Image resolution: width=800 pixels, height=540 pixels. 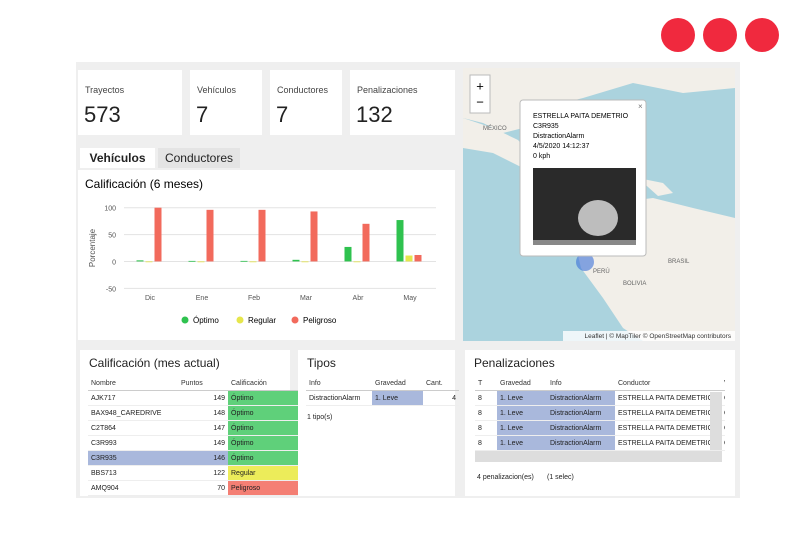 What do you see at coordinates (410, 298) in the screenshot?
I see `x-tick-label: May` at bounding box center [410, 298].